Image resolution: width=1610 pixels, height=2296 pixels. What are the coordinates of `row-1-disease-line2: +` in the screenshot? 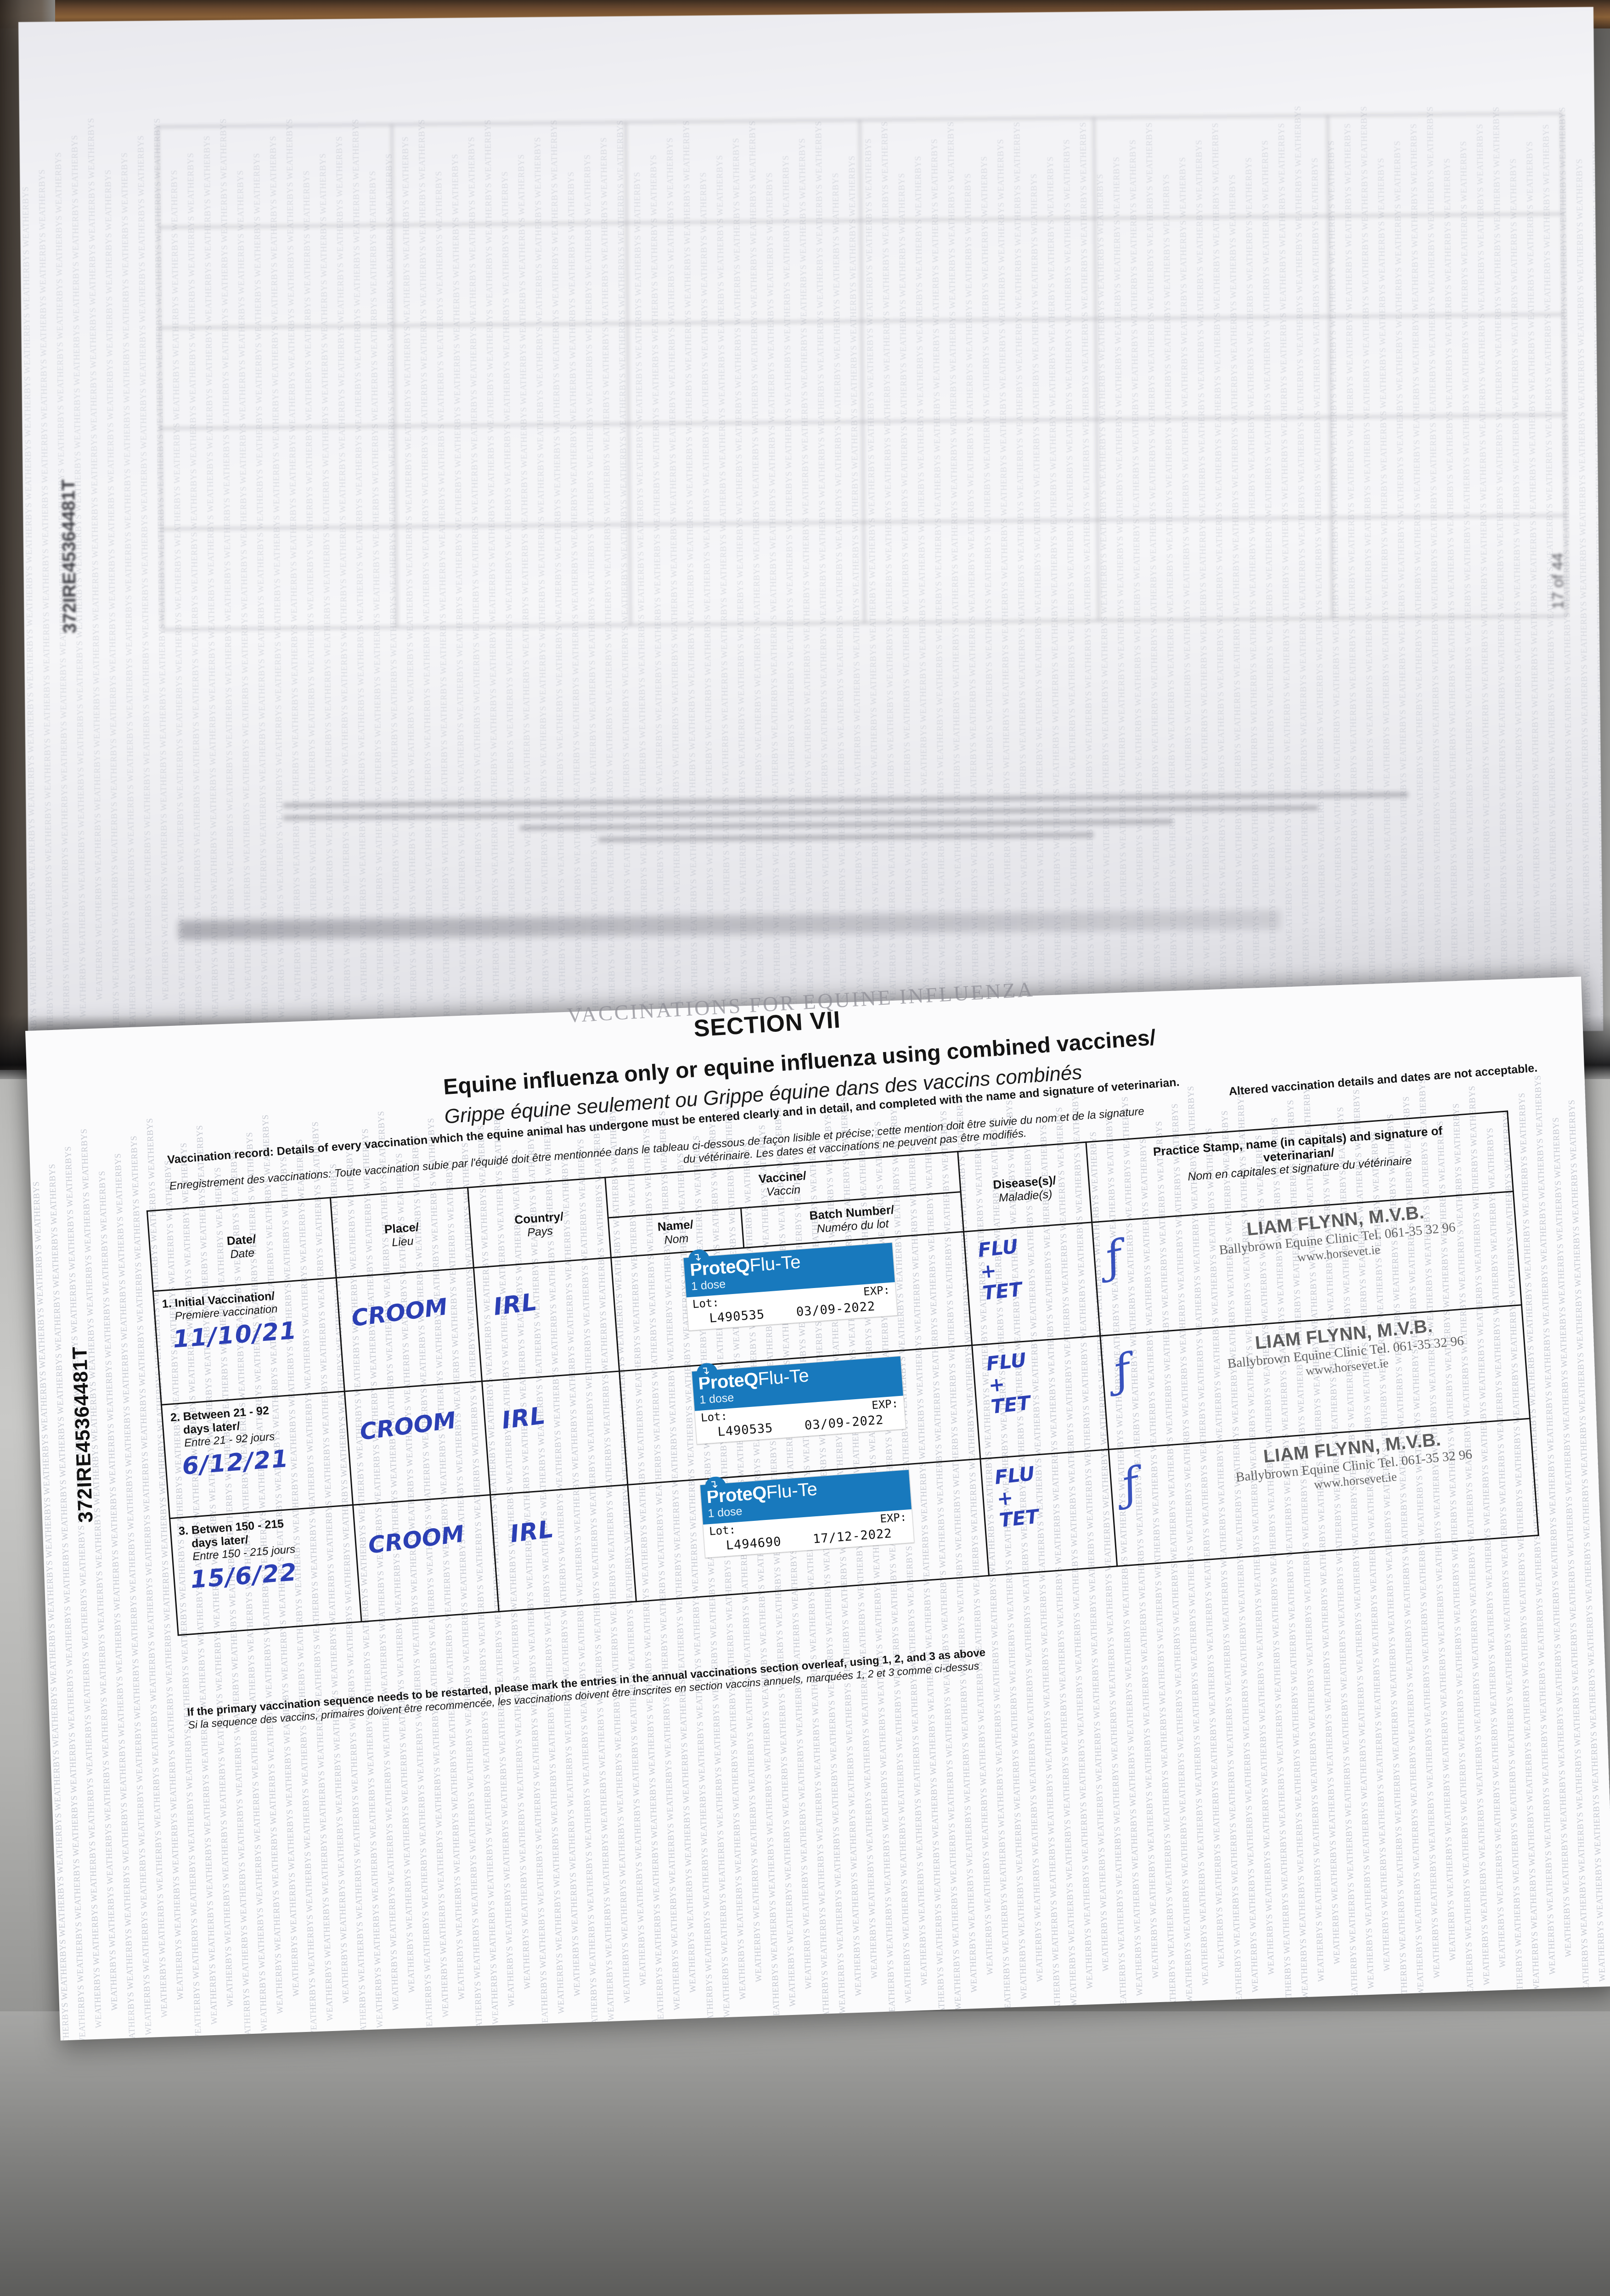 It's located at (989, 1271).